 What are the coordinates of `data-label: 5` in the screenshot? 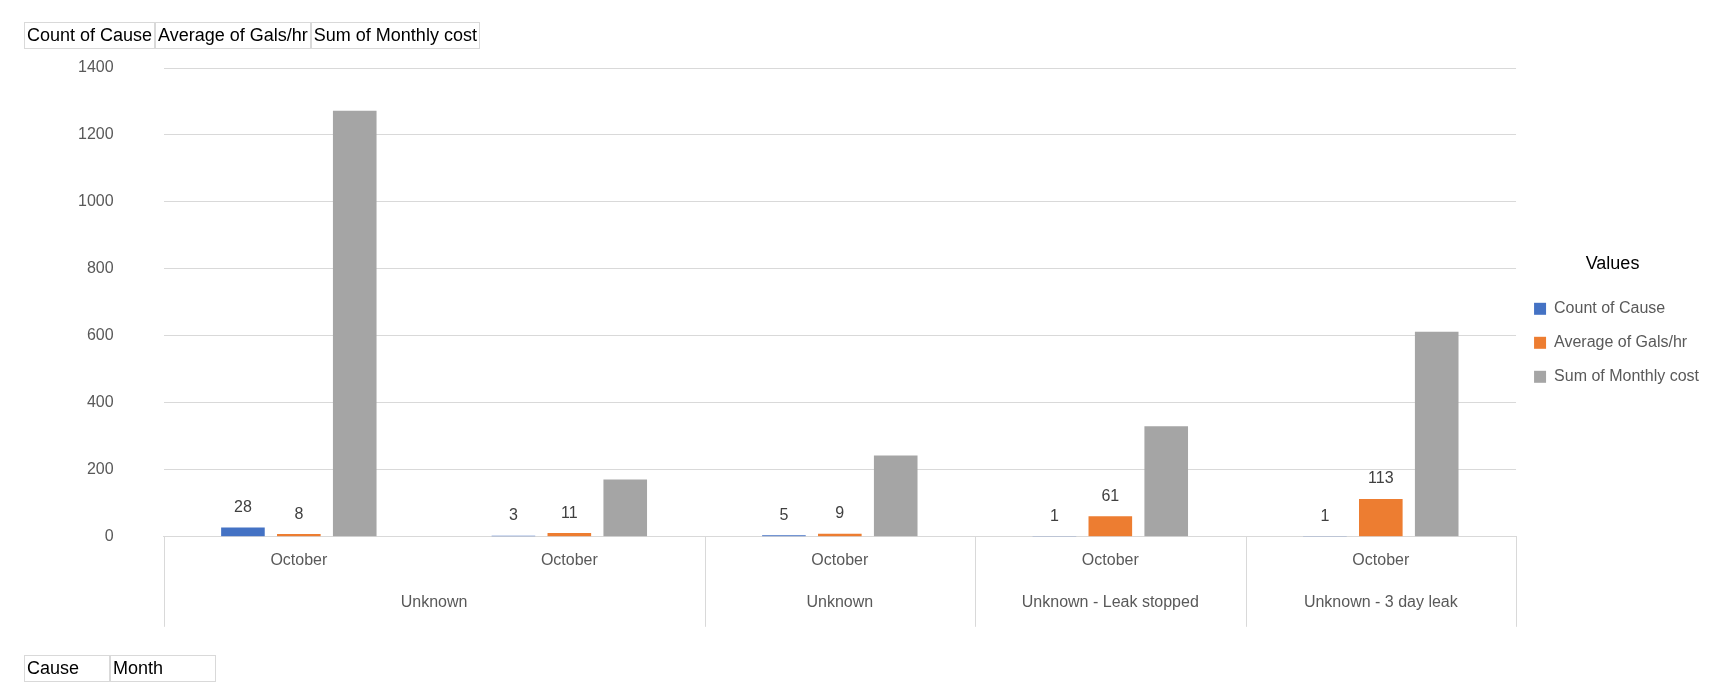 It's located at (784, 514).